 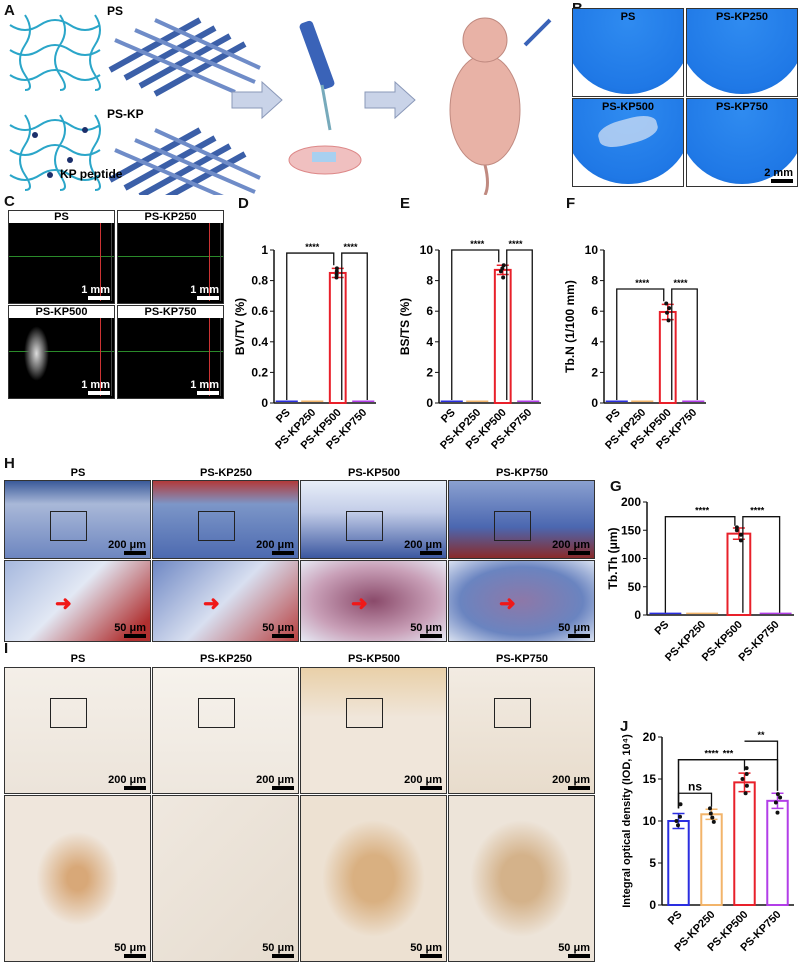 I want to click on y-tick-label: 8, so click(x=429, y=281).